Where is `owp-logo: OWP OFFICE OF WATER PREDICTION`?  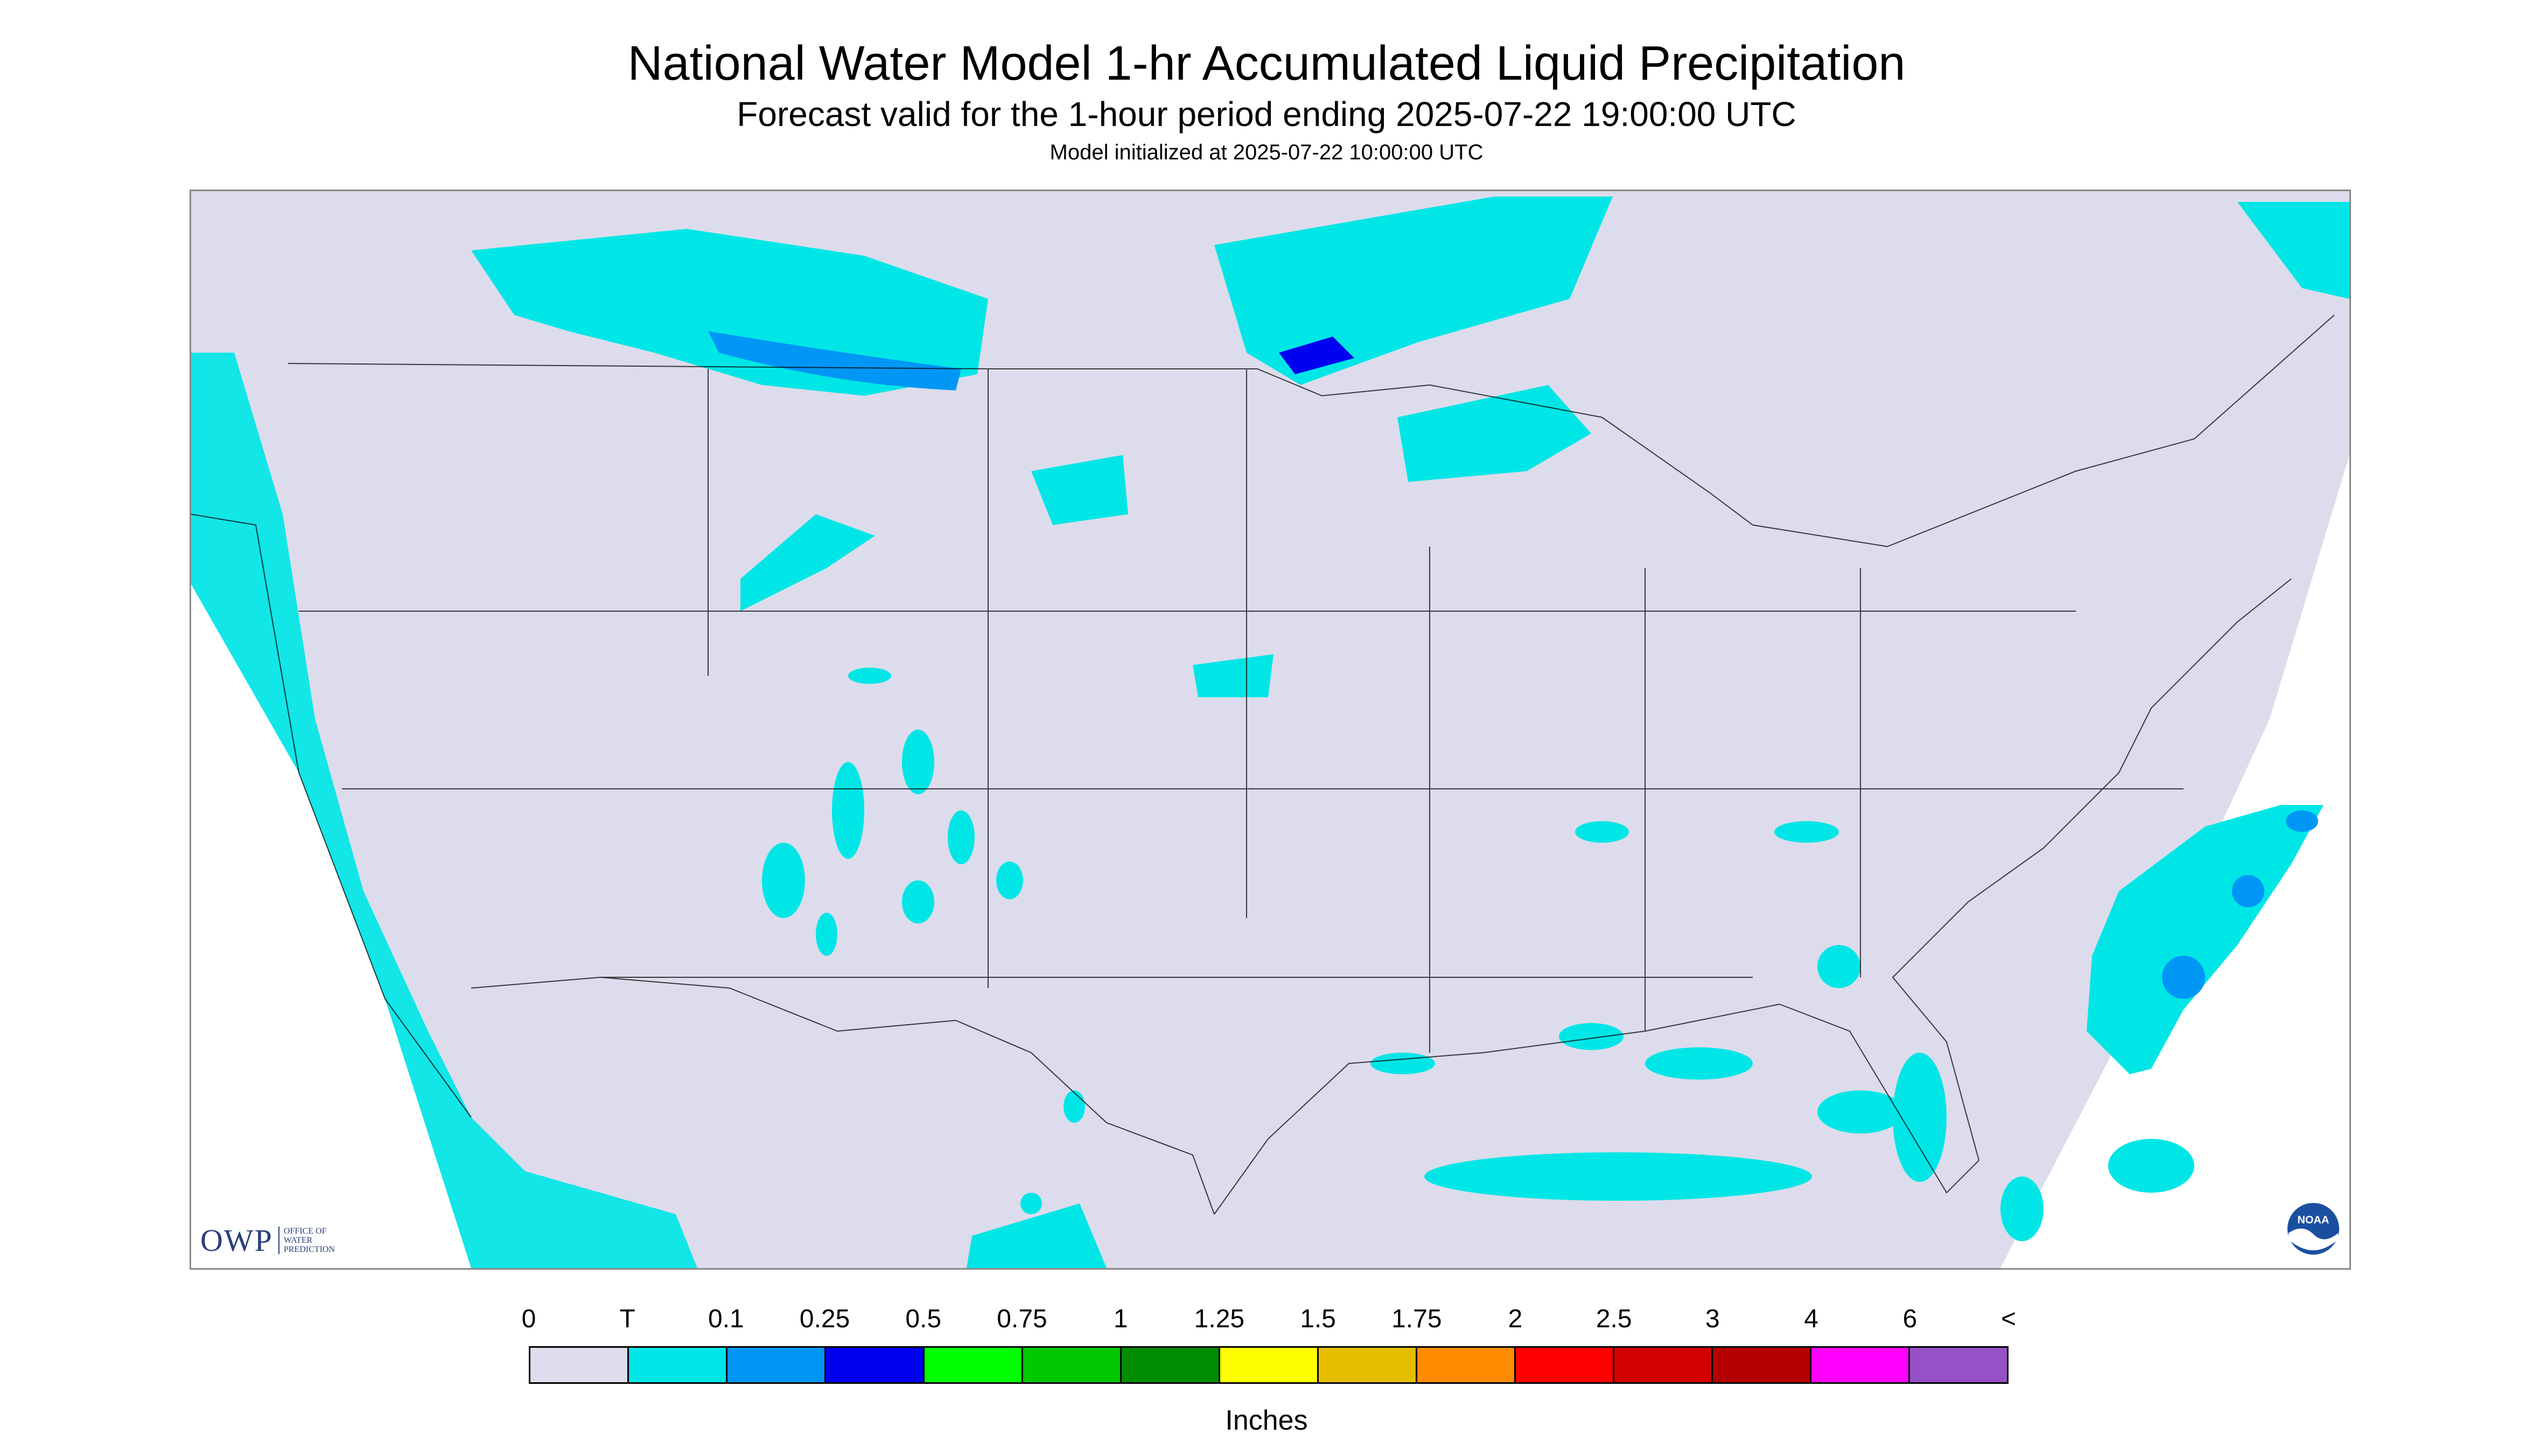 owp-logo: OWP OFFICE OF WATER PREDICTION is located at coordinates (267, 1240).